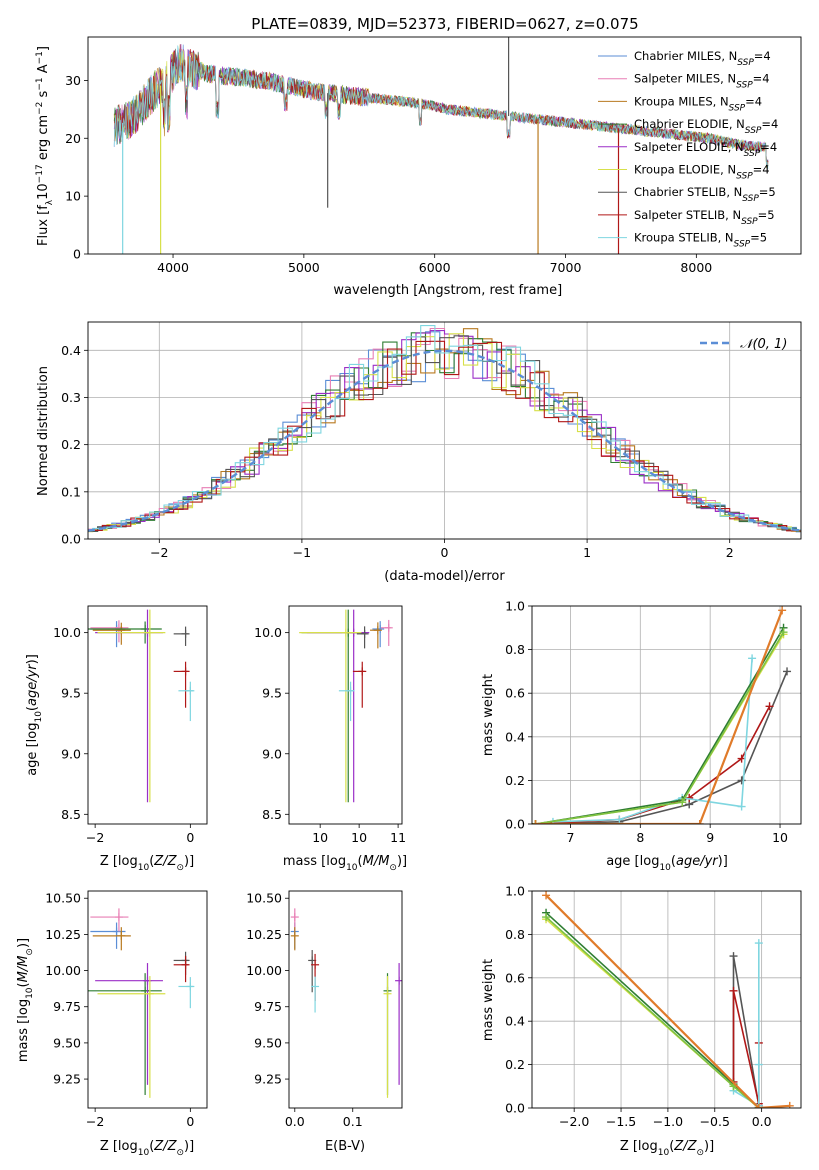 This screenshot has width=819, height=1170. What do you see at coordinates (40, 173) in the screenshot?
I see `label-part: −17` at bounding box center [40, 173].